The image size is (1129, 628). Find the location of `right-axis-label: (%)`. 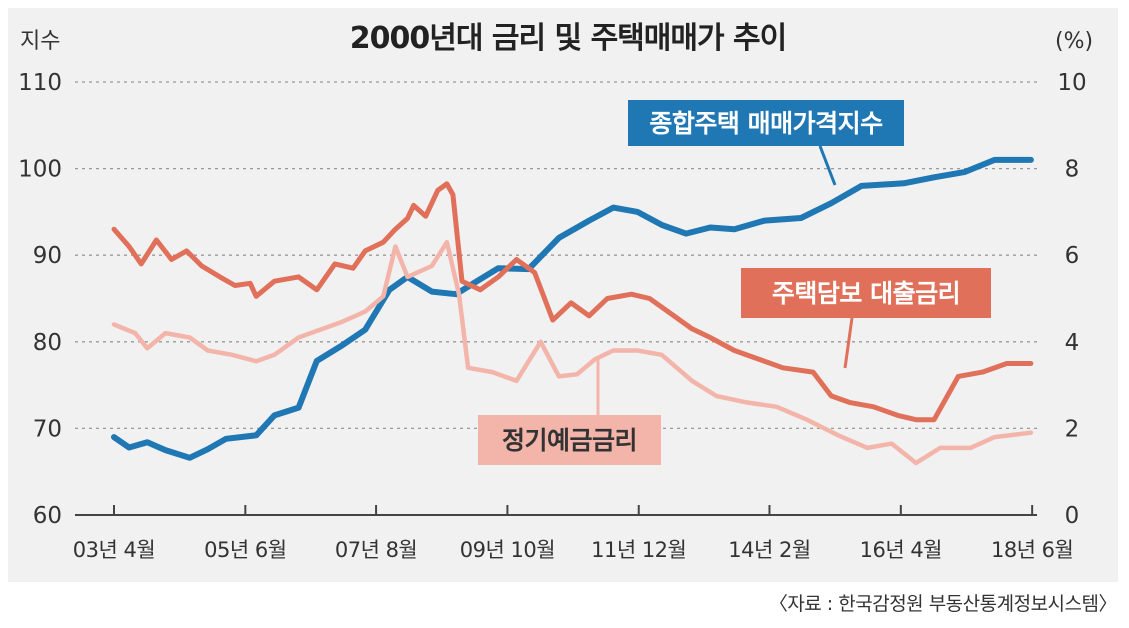

right-axis-label: (%) is located at coordinates (1074, 41).